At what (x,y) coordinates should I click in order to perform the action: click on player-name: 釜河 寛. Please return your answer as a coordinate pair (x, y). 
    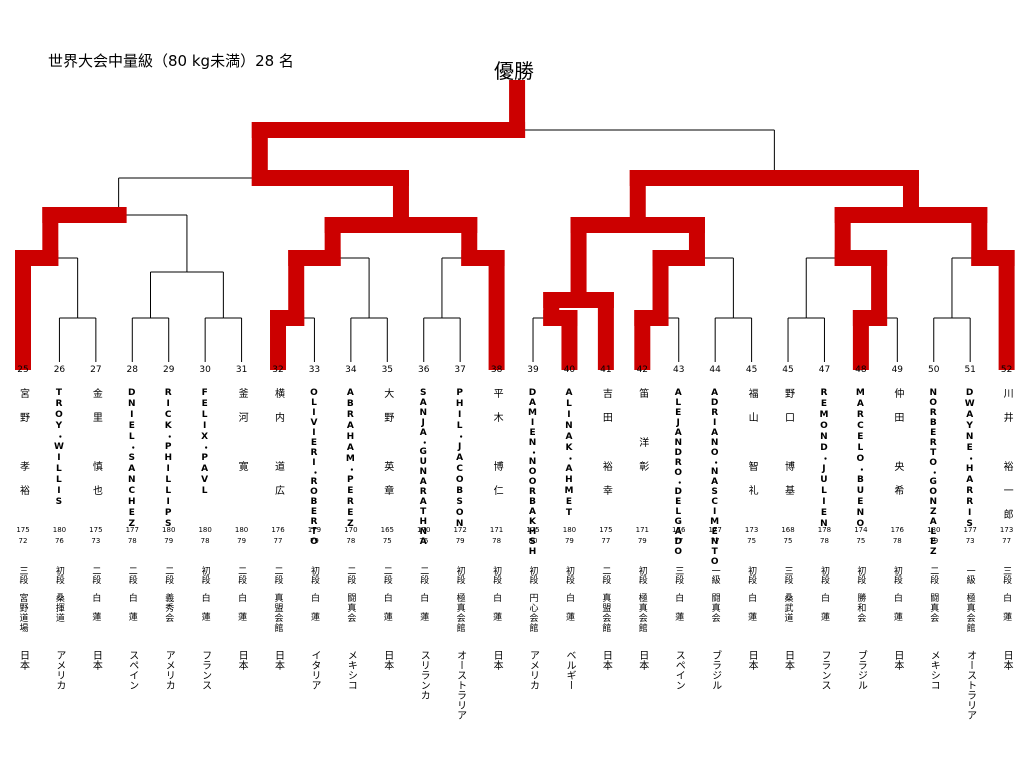
    Looking at the image, I should click on (242, 436).